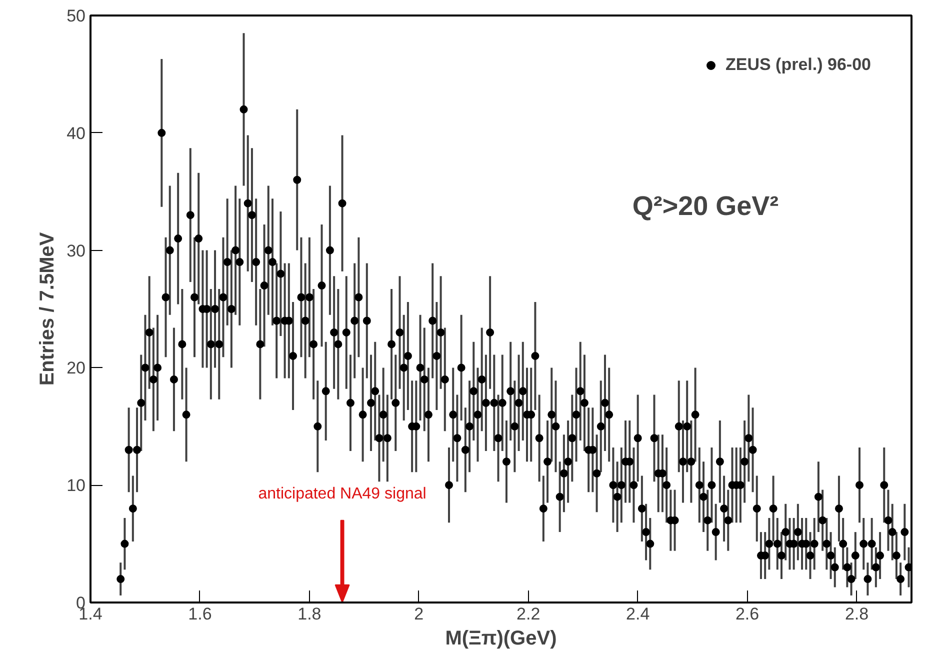 The height and width of the screenshot is (672, 941). I want to click on x-axis-title: M(Ξπ)(GeV), so click(501, 639).